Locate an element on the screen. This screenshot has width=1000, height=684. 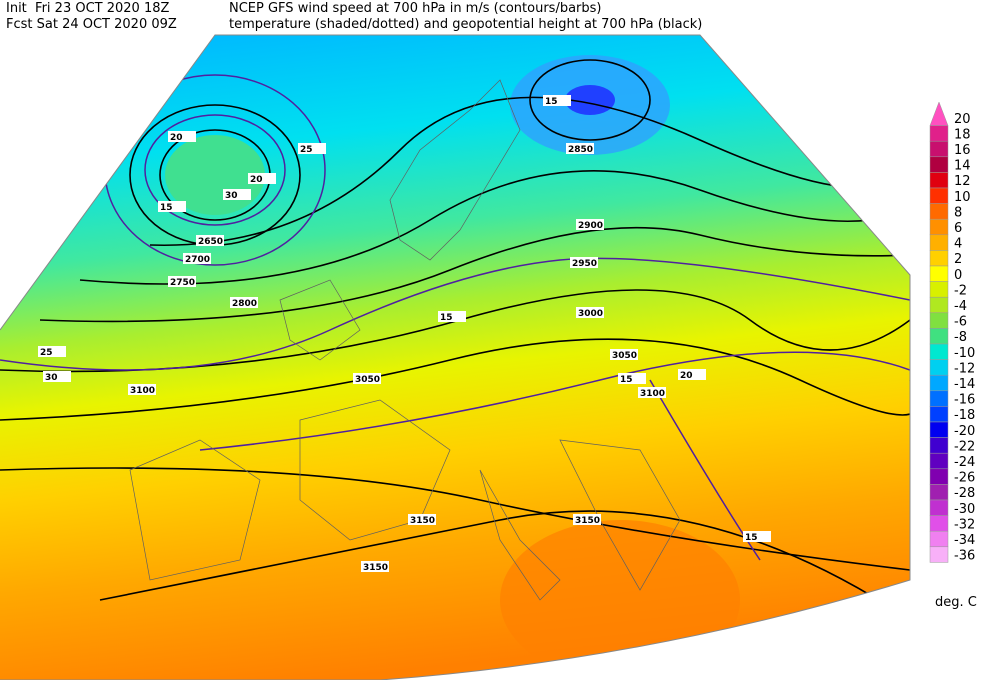
colorbar-label: 6 is located at coordinates (958, 228).